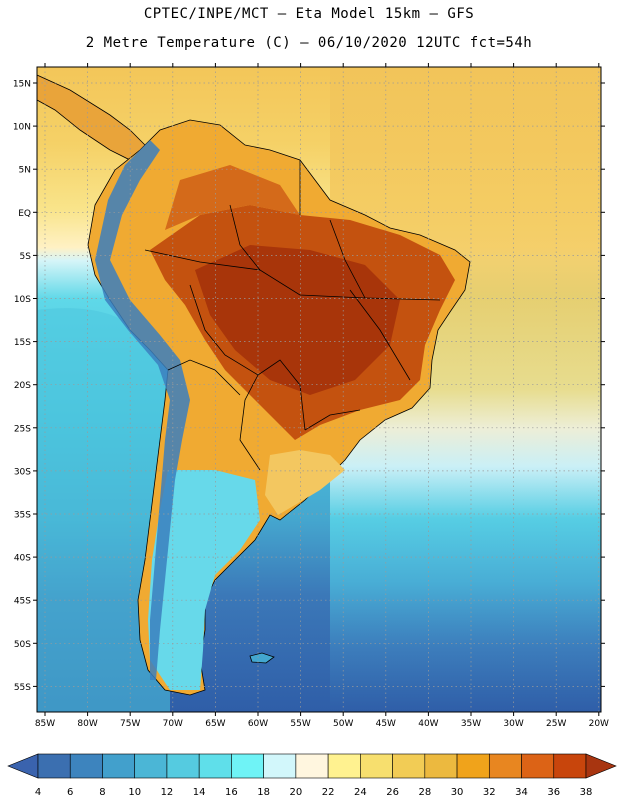 The height and width of the screenshot is (800, 618). I want to click on lon-label: 50W, so click(343, 724).